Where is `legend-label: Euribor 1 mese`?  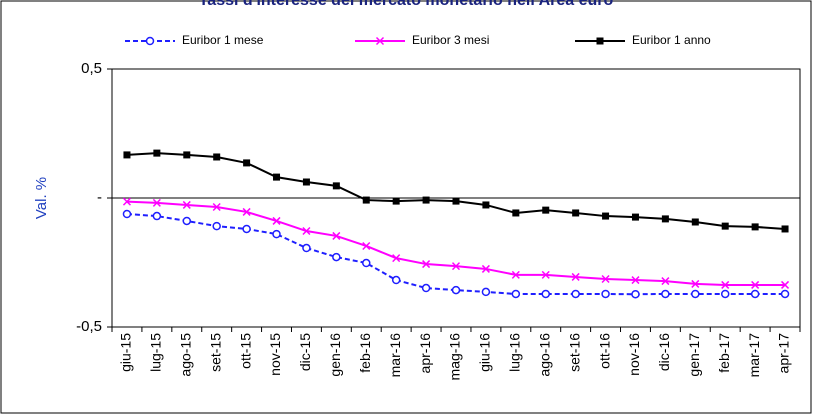 legend-label: Euribor 1 mese is located at coordinates (223, 40).